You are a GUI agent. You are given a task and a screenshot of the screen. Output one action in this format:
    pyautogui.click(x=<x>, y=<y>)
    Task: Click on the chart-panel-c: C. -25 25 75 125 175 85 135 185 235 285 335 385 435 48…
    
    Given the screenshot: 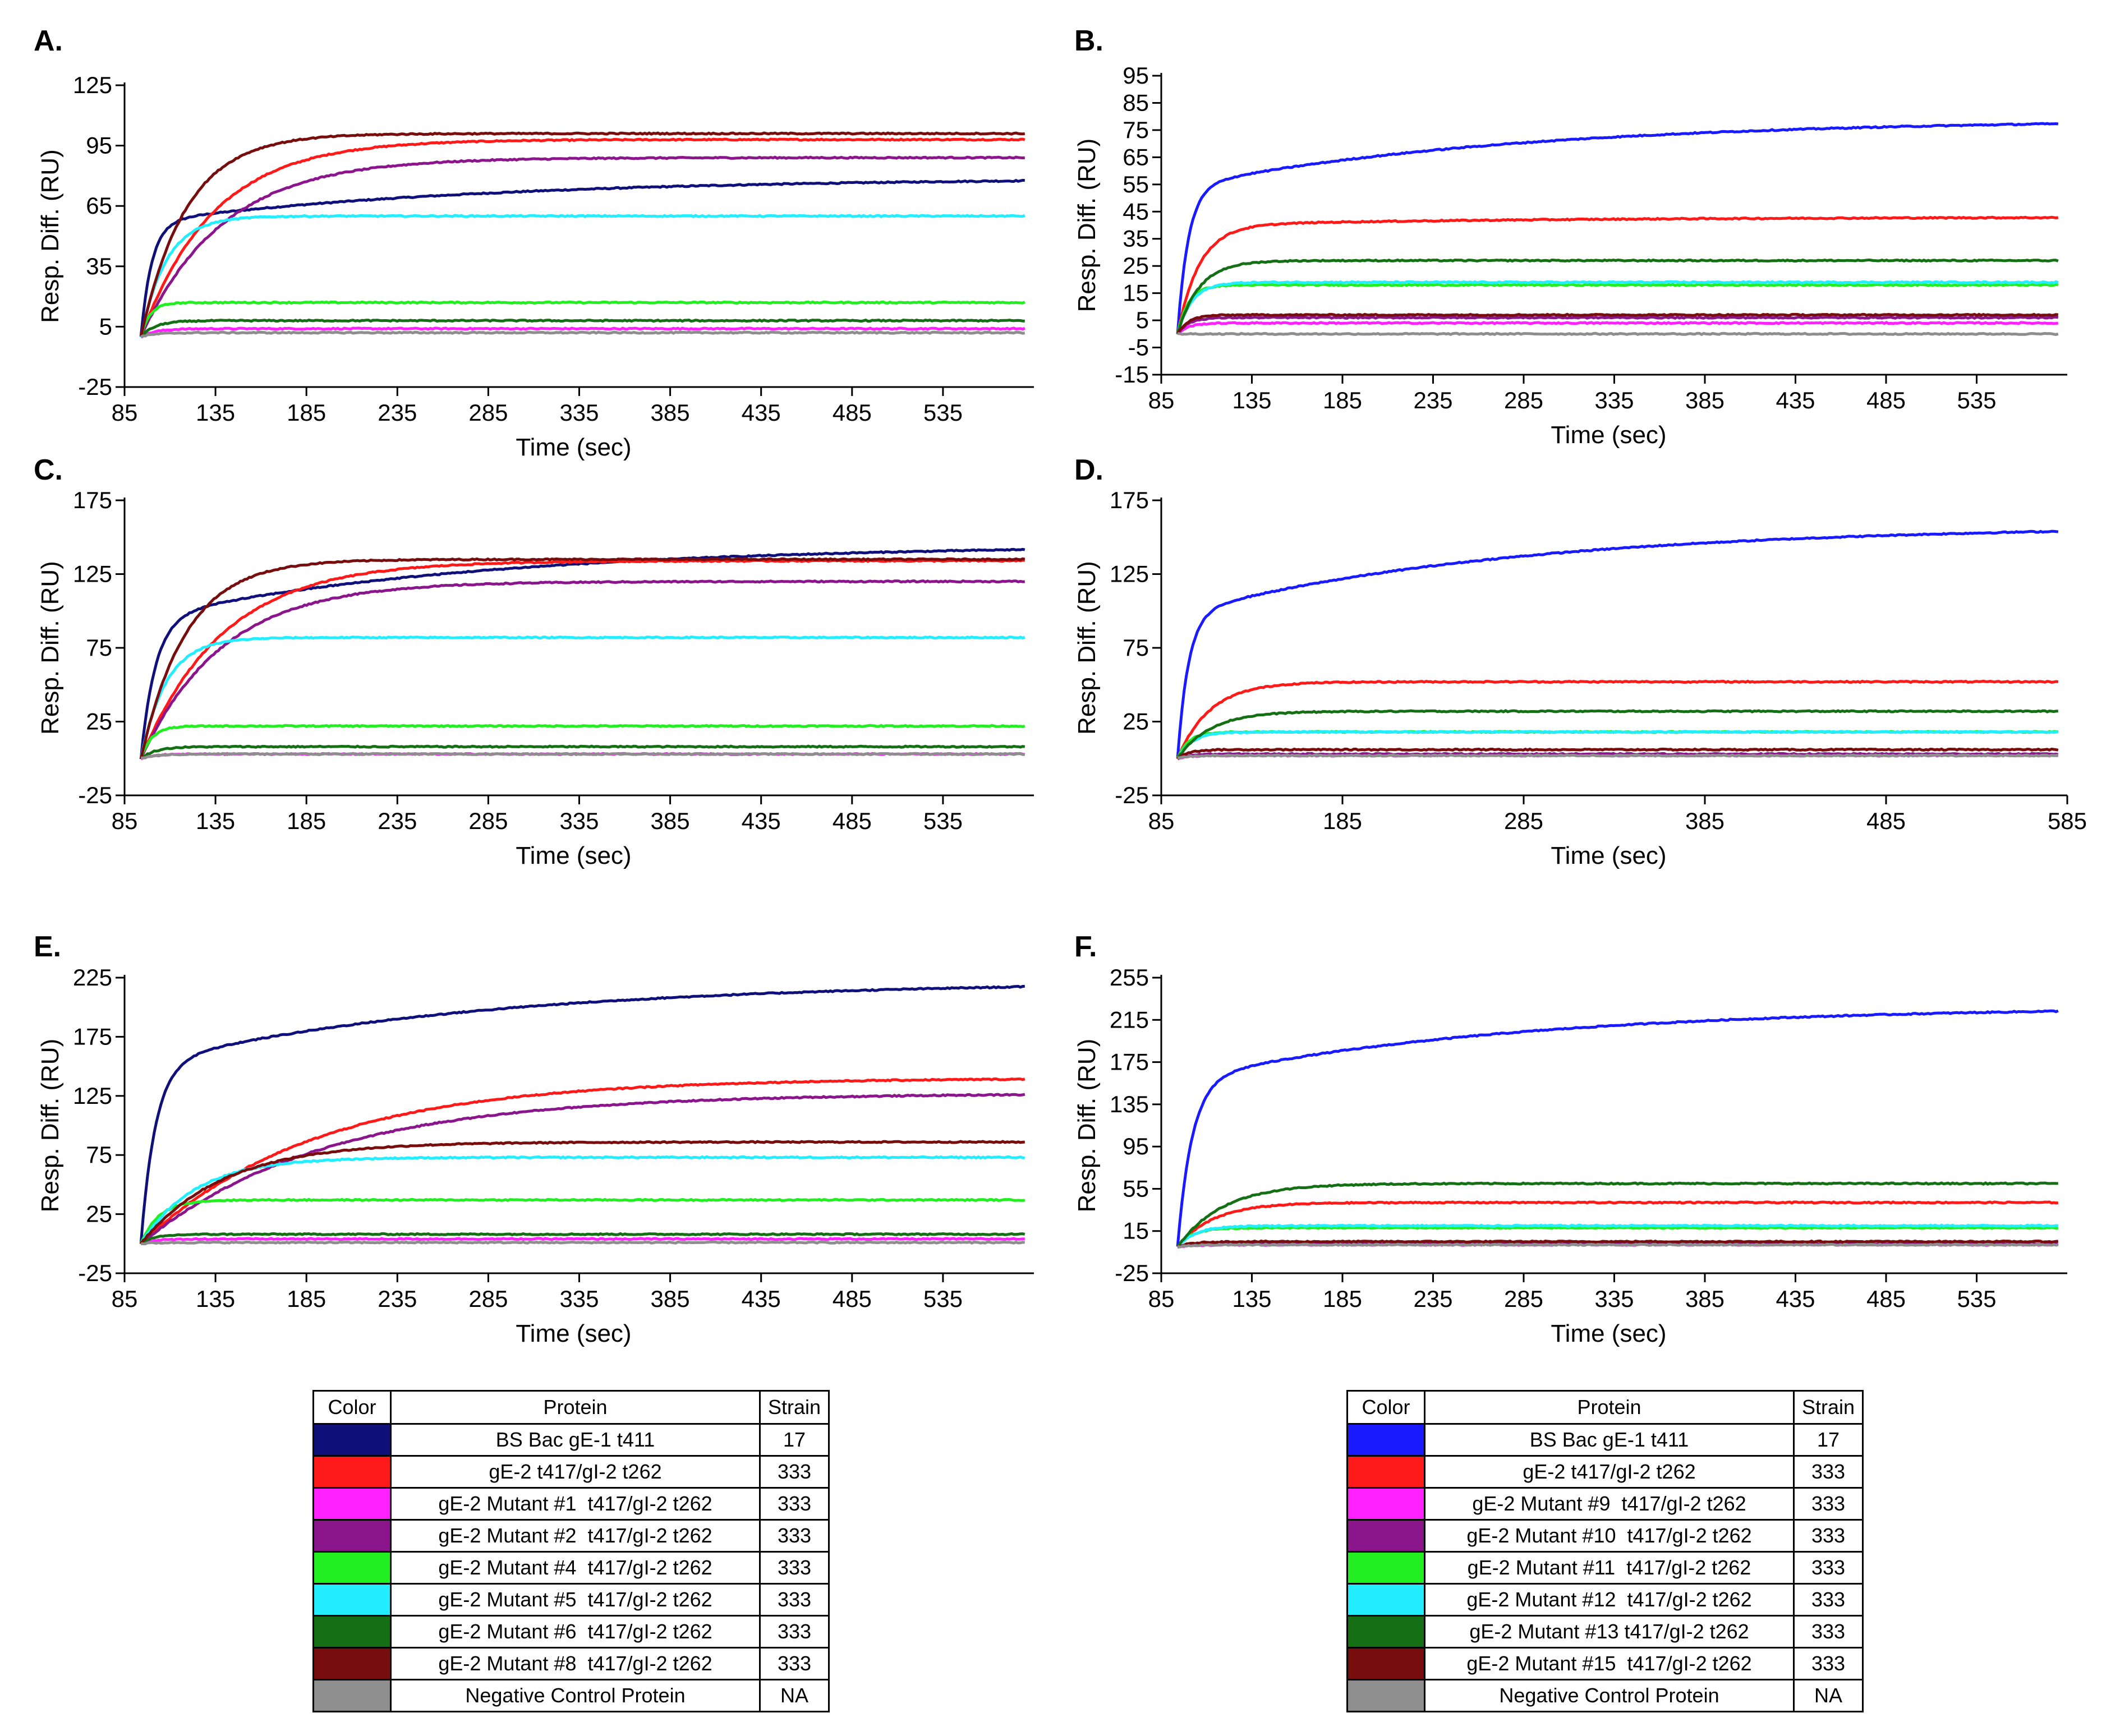 What is the action you would take?
    pyautogui.click(x=534, y=661)
    